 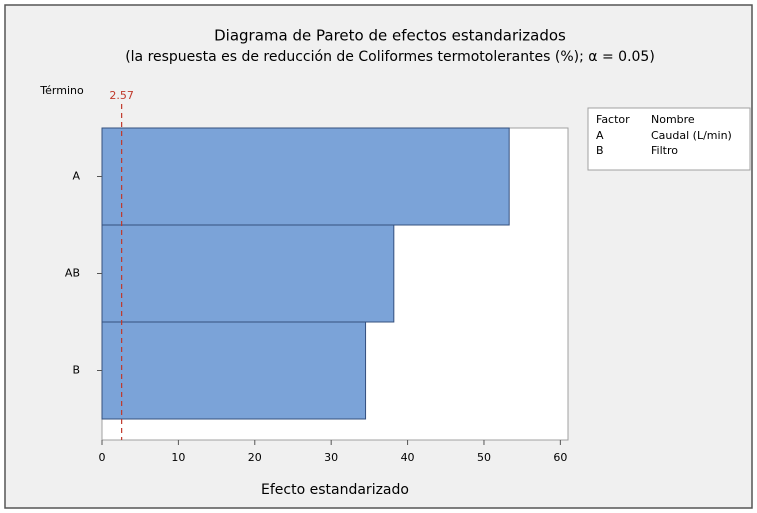 I want to click on x-tick-label: 30, so click(x=331, y=457).